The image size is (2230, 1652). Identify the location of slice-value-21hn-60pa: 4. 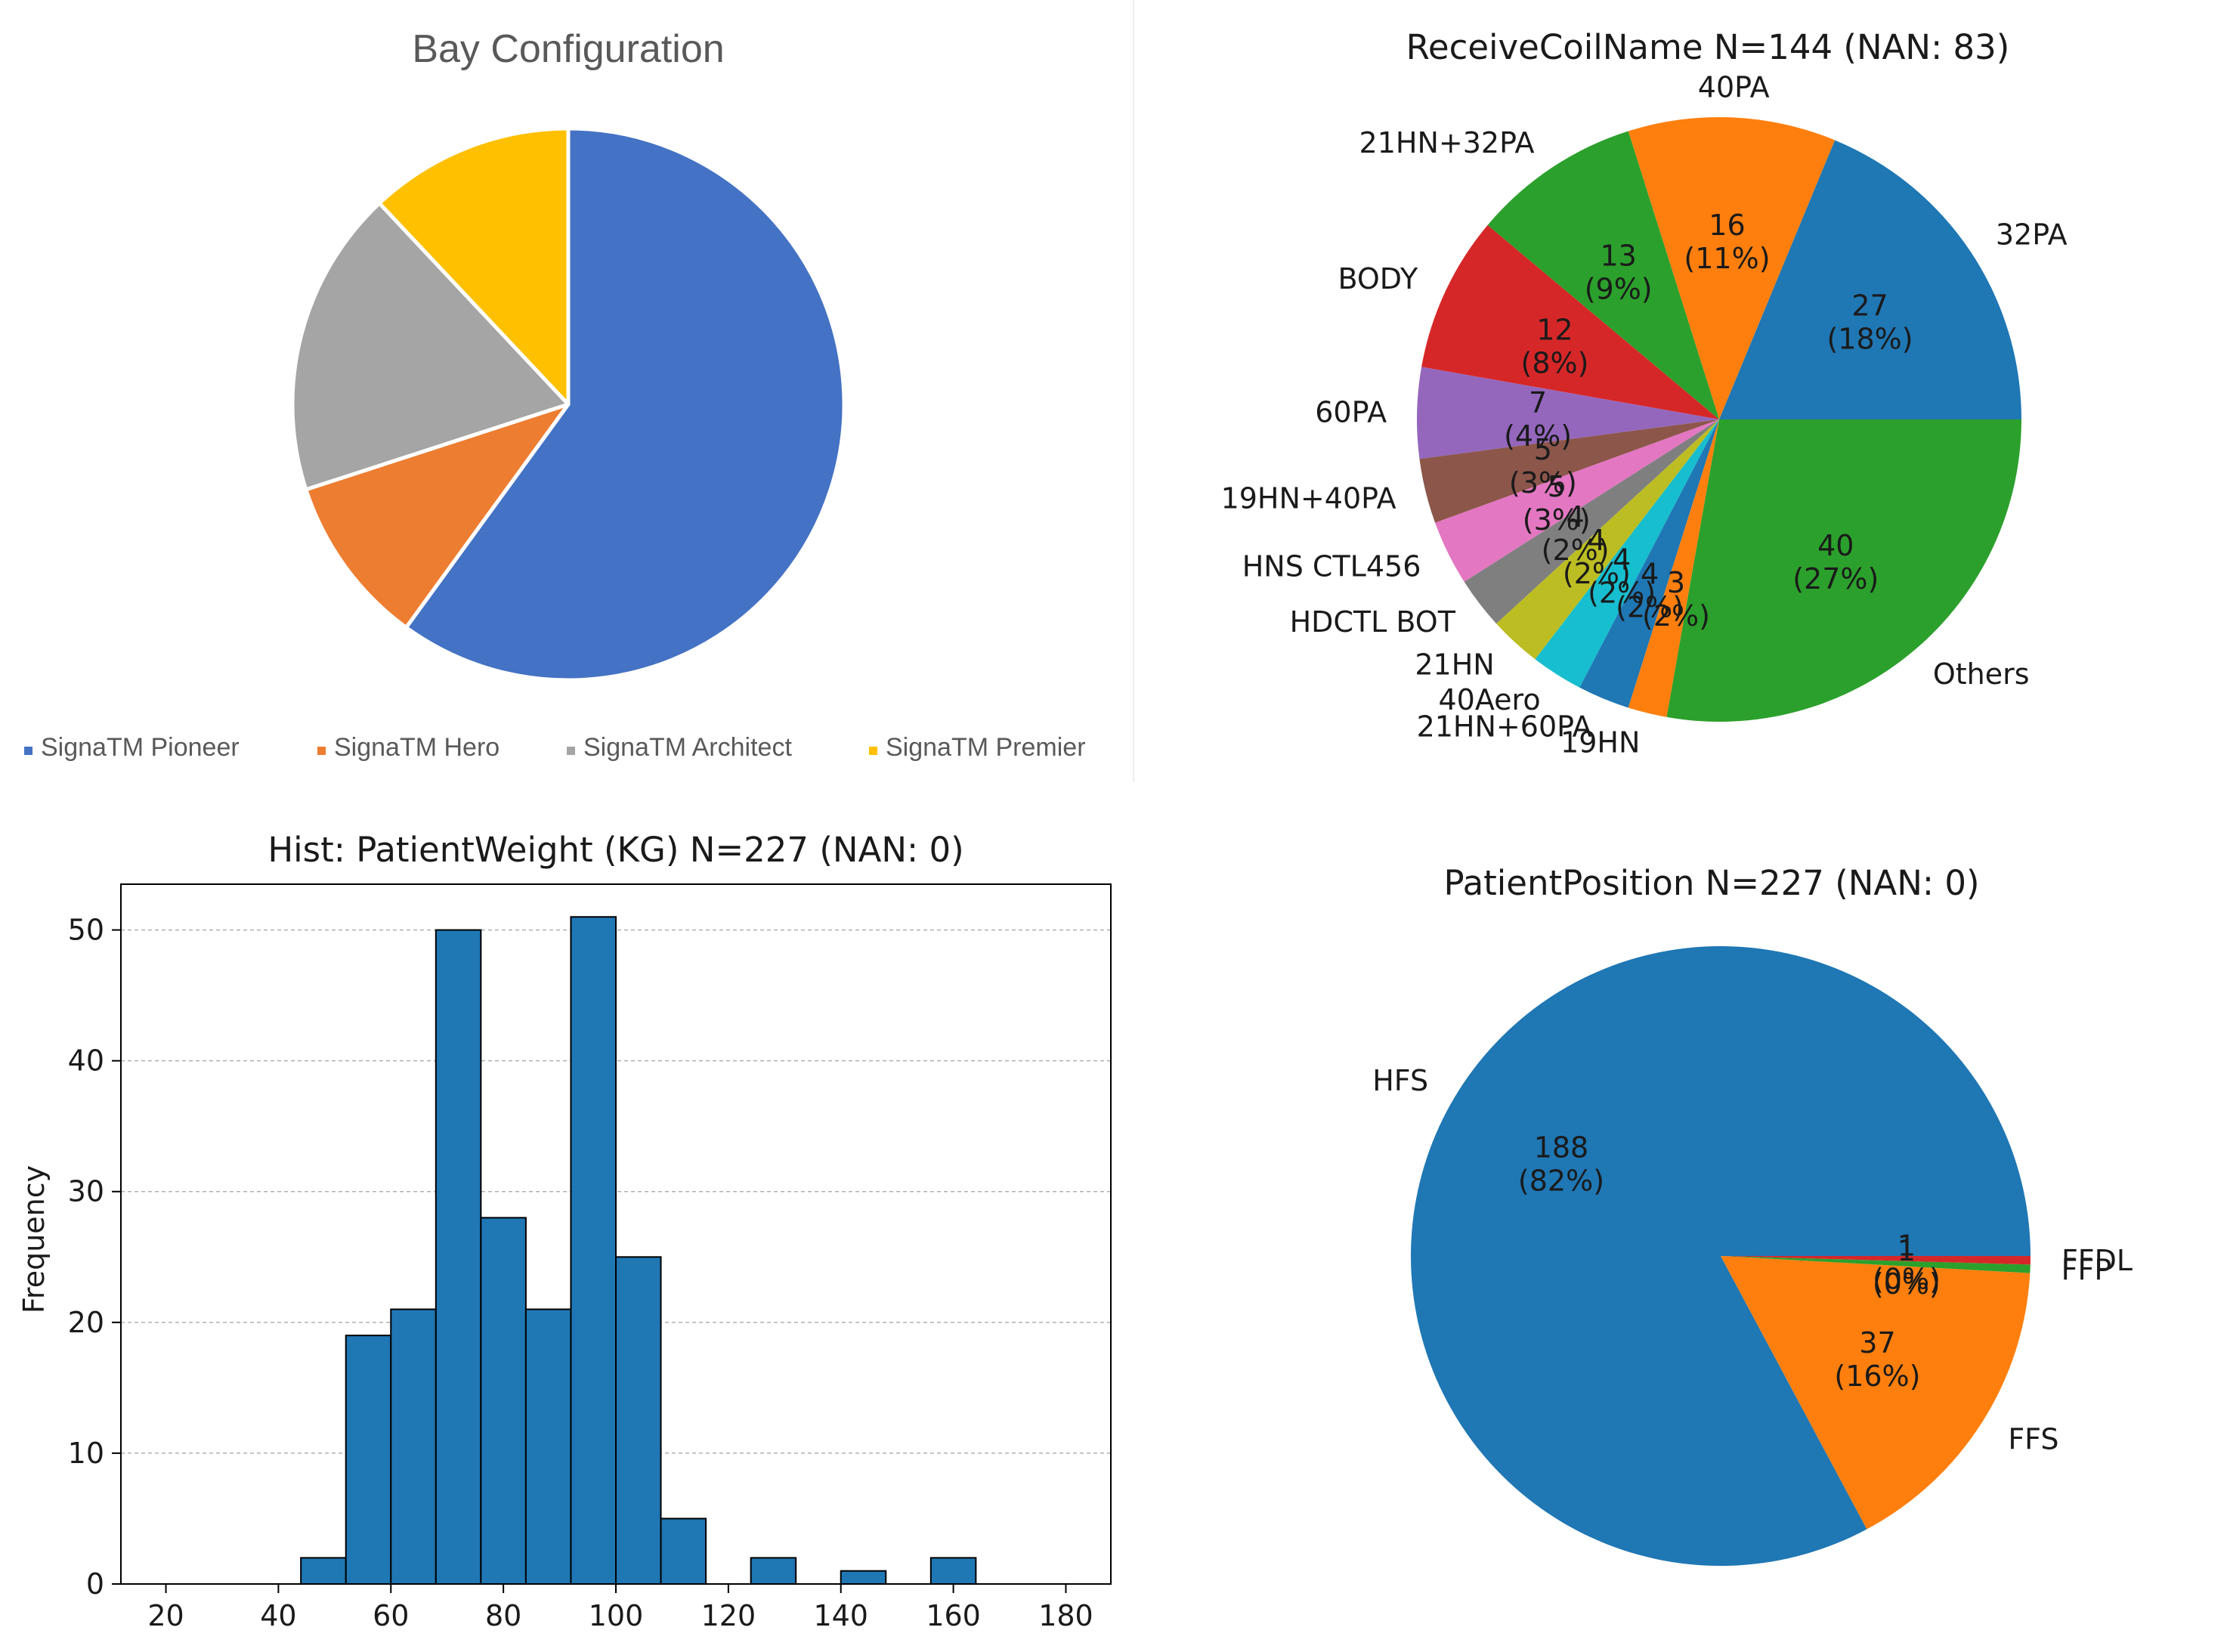
(1650, 574).